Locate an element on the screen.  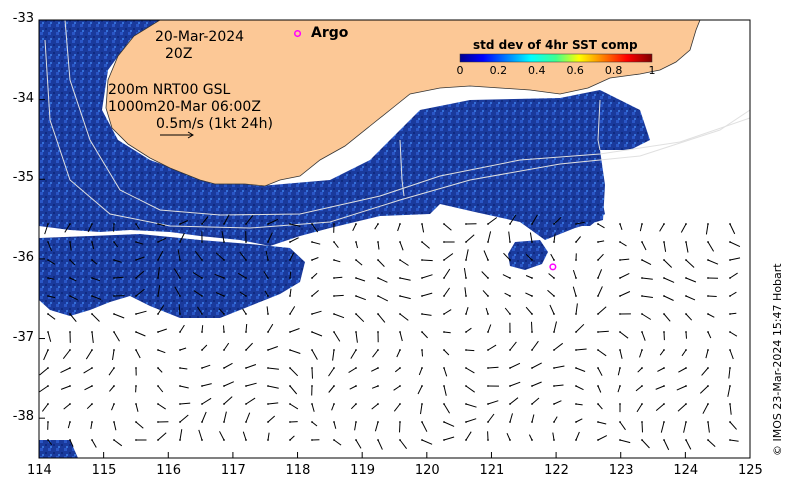
colorbar-title: std dev of 4hr SST comp is located at coordinates (555, 45).